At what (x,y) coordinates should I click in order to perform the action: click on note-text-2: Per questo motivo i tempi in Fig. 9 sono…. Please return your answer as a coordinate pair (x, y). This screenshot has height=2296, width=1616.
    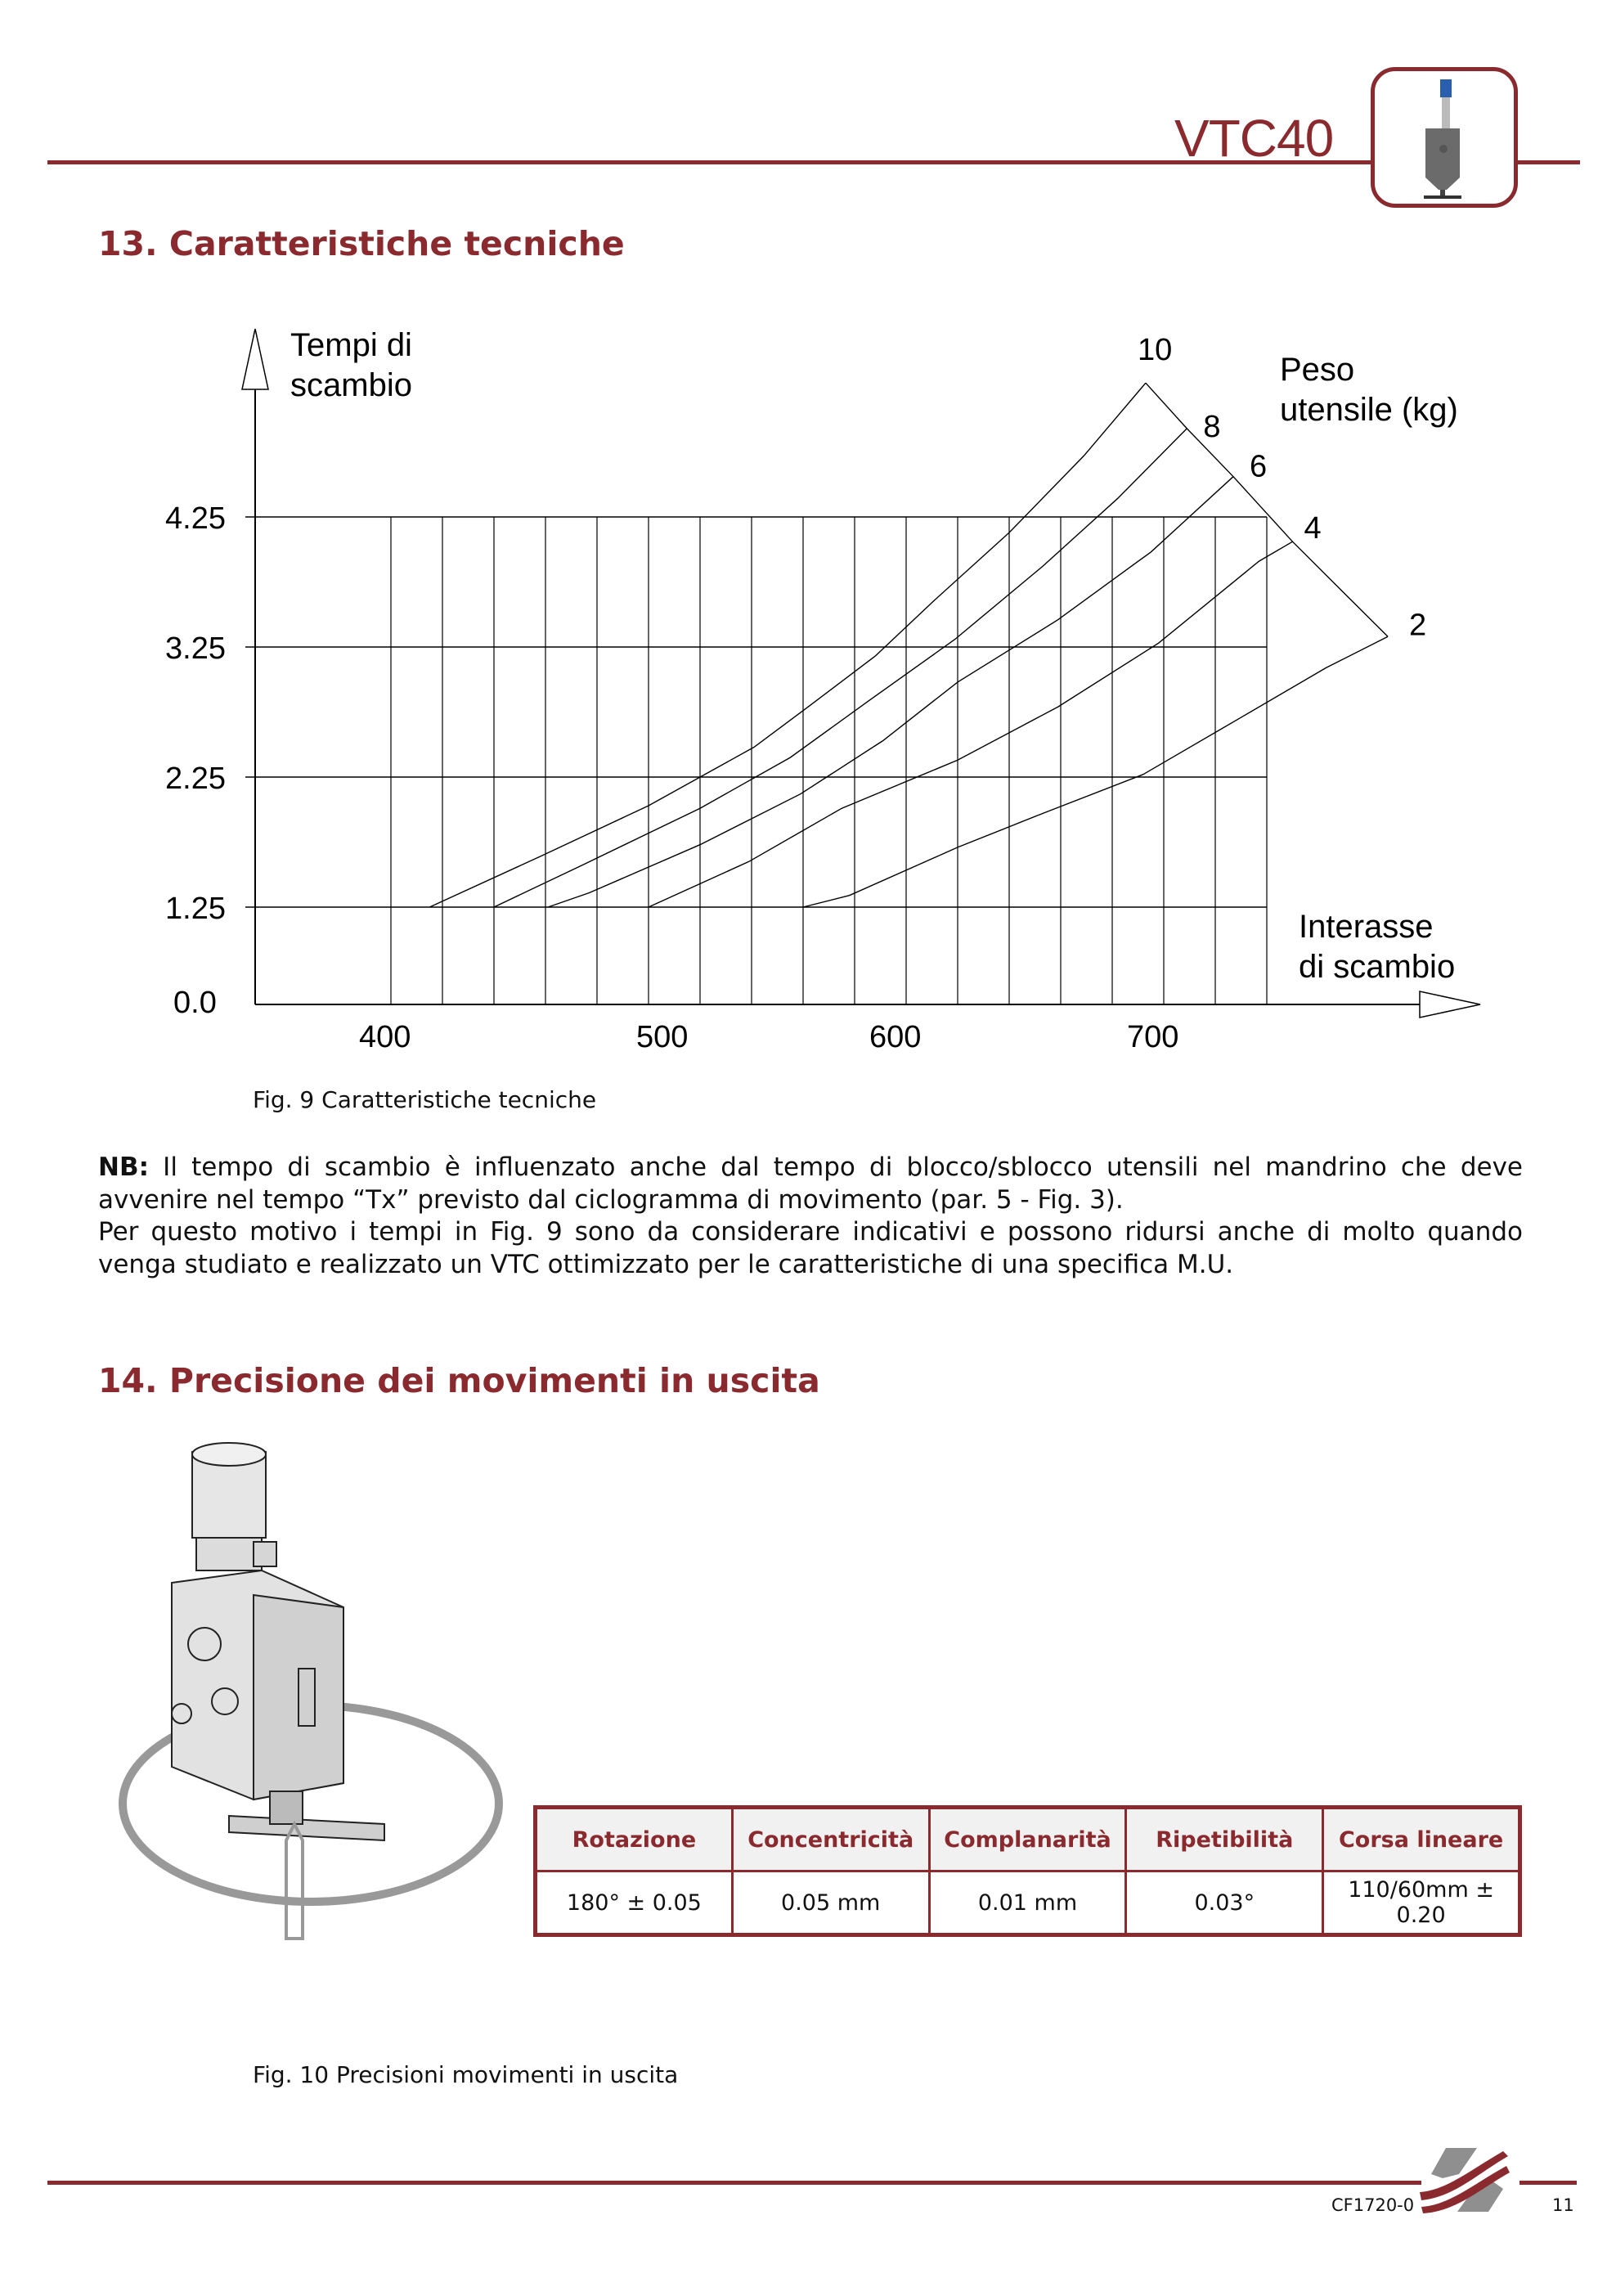
    Looking at the image, I should click on (810, 1248).